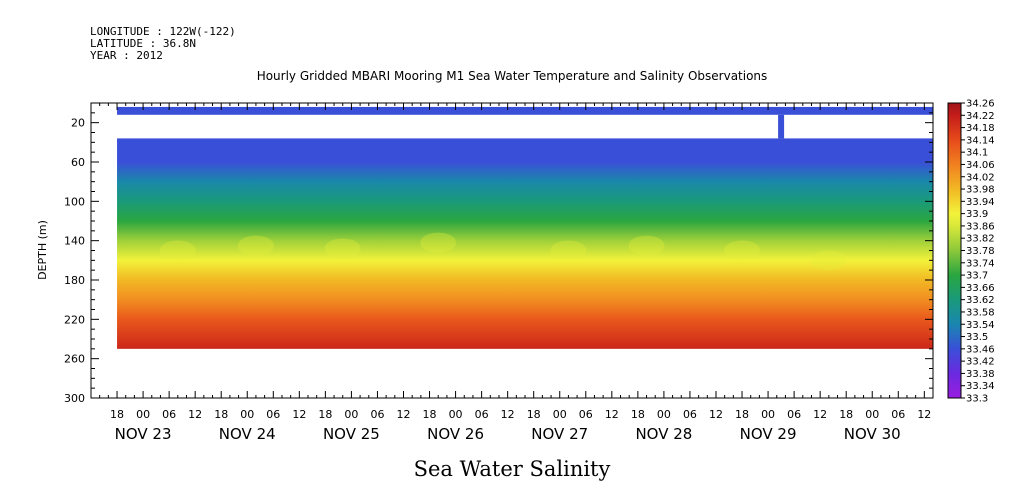 This screenshot has width=1009, height=504. Describe the element at coordinates (74, 280) in the screenshot. I see `y-tick-label: 180` at that location.